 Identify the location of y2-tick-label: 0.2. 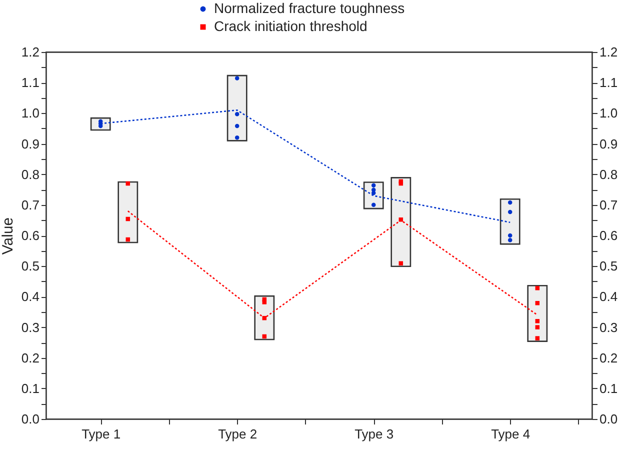
(609, 358).